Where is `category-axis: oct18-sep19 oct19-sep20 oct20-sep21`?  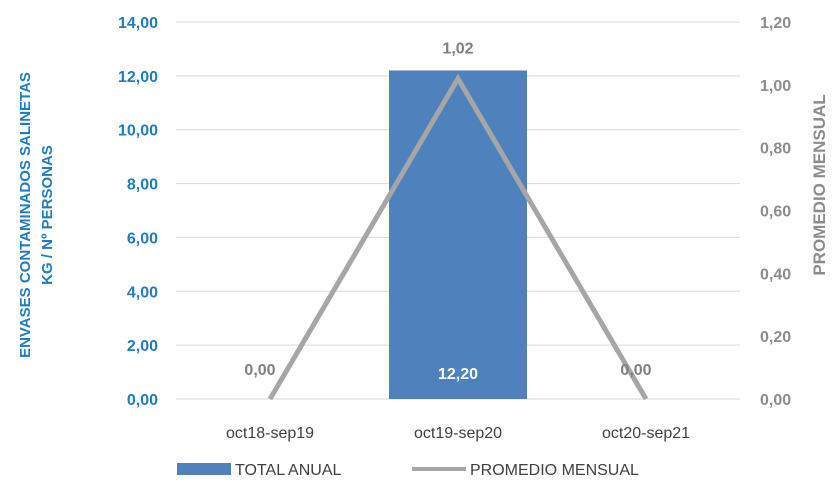 category-axis: oct18-sep19 oct19-sep20 oct20-sep21 is located at coordinates (458, 433).